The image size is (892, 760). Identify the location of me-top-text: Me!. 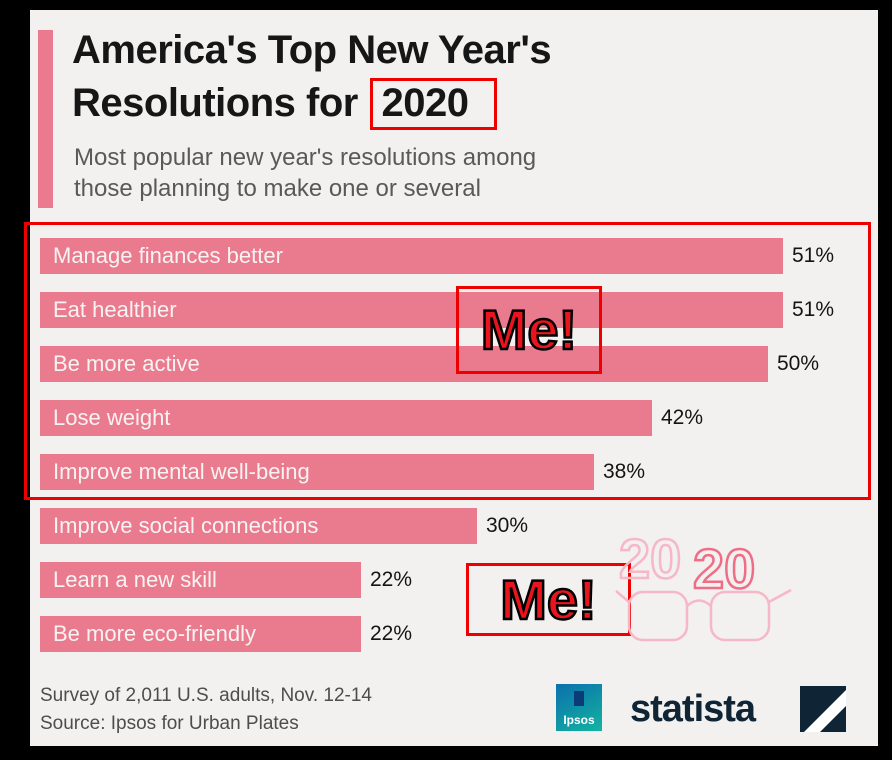
(529, 329).